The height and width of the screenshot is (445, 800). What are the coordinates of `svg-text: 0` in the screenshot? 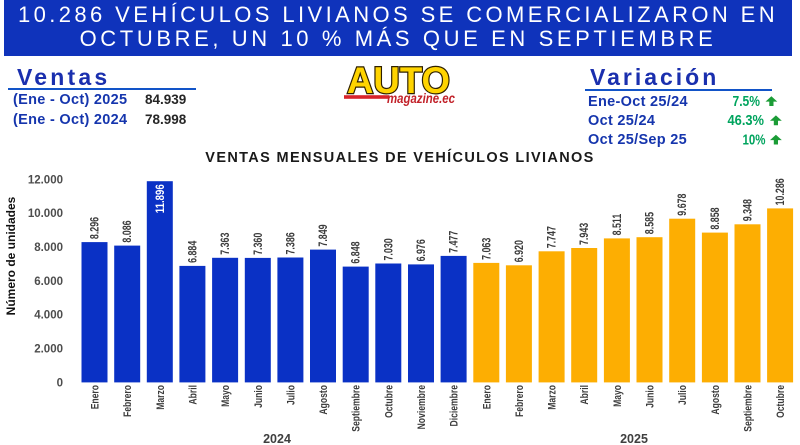 It's located at (60, 383).